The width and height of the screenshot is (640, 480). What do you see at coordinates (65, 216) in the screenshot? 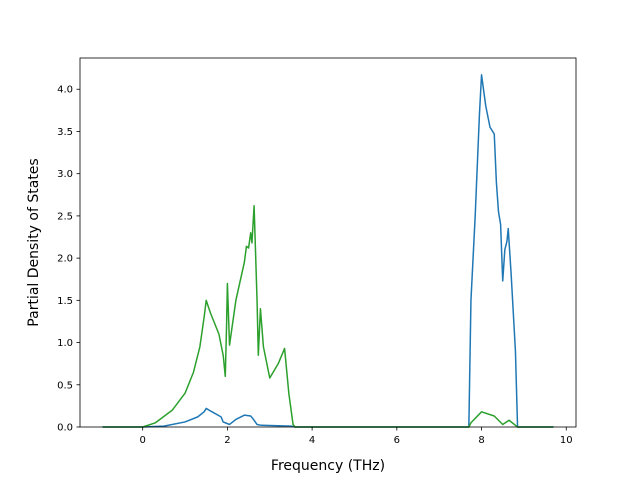
I see `y-tick-label: 2.5` at bounding box center [65, 216].